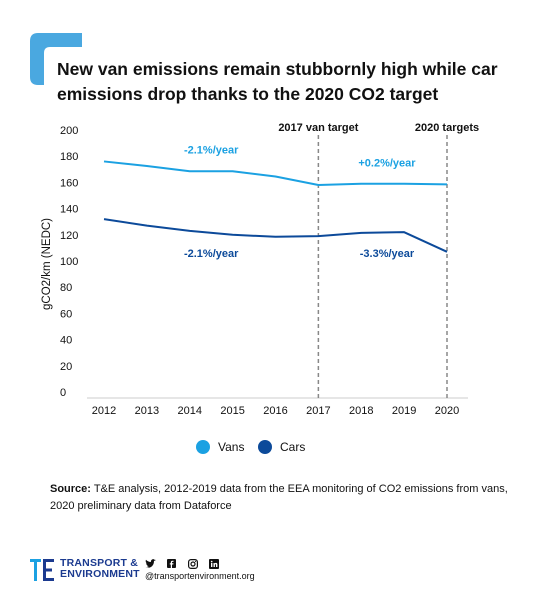  What do you see at coordinates (447, 128) in the screenshot?
I see `reference-label-2020: 2020 targets` at bounding box center [447, 128].